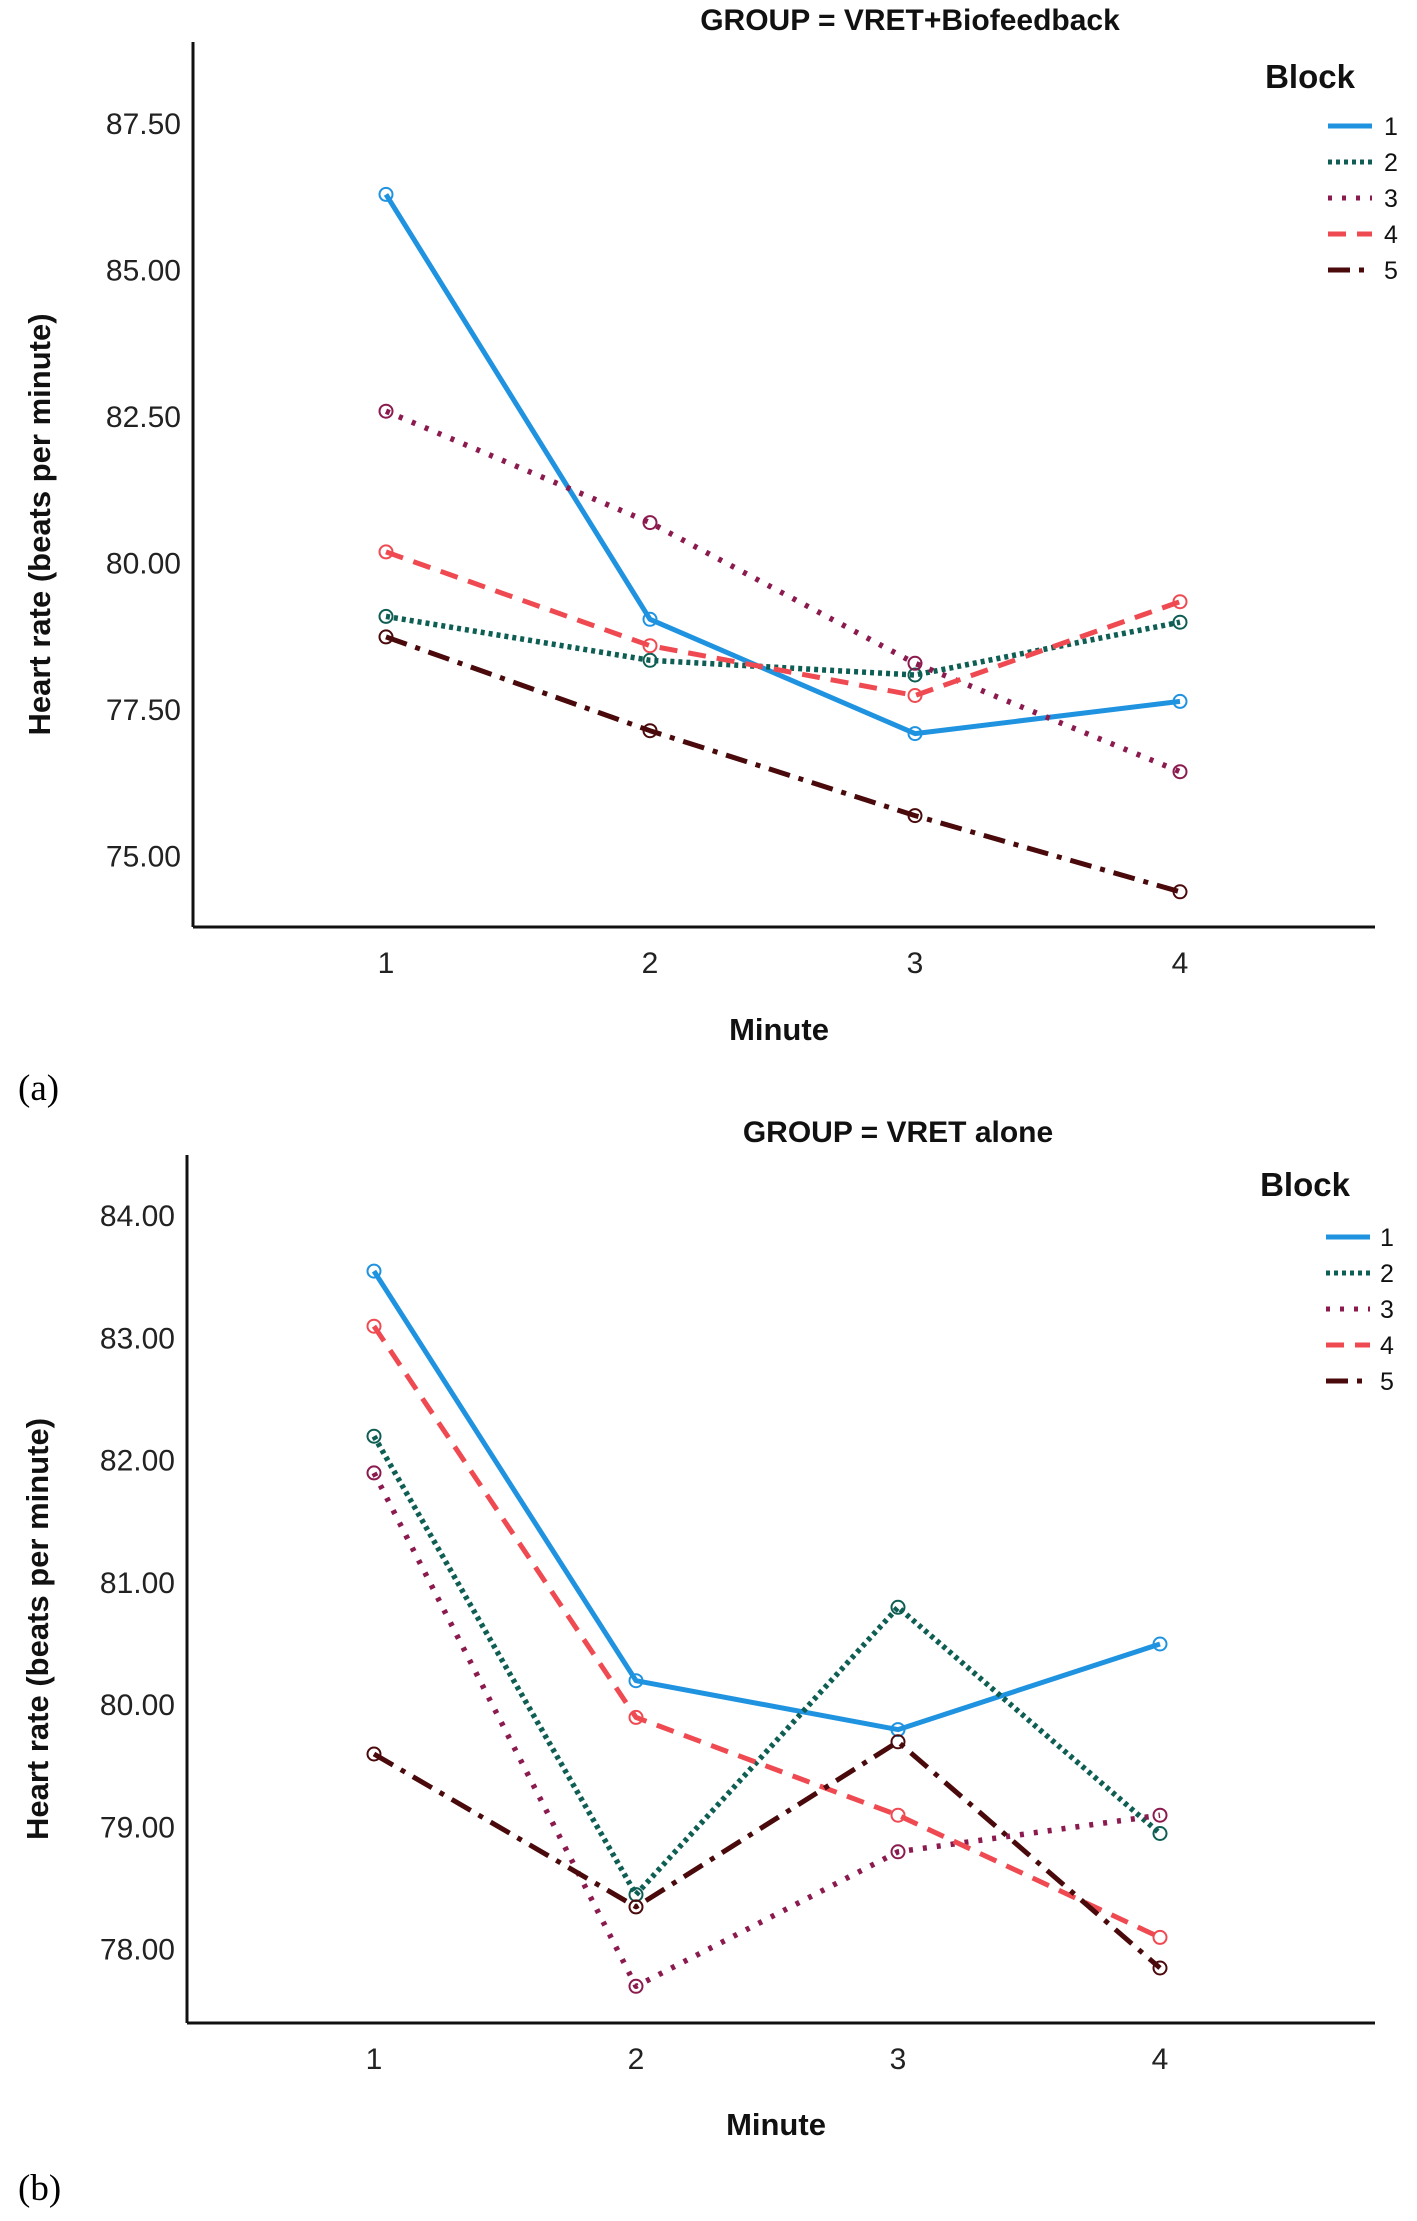 Image resolution: width=1417 pixels, height=2221 pixels. I want to click on chart-title: GROUP = VRET alone, so click(898, 1132).